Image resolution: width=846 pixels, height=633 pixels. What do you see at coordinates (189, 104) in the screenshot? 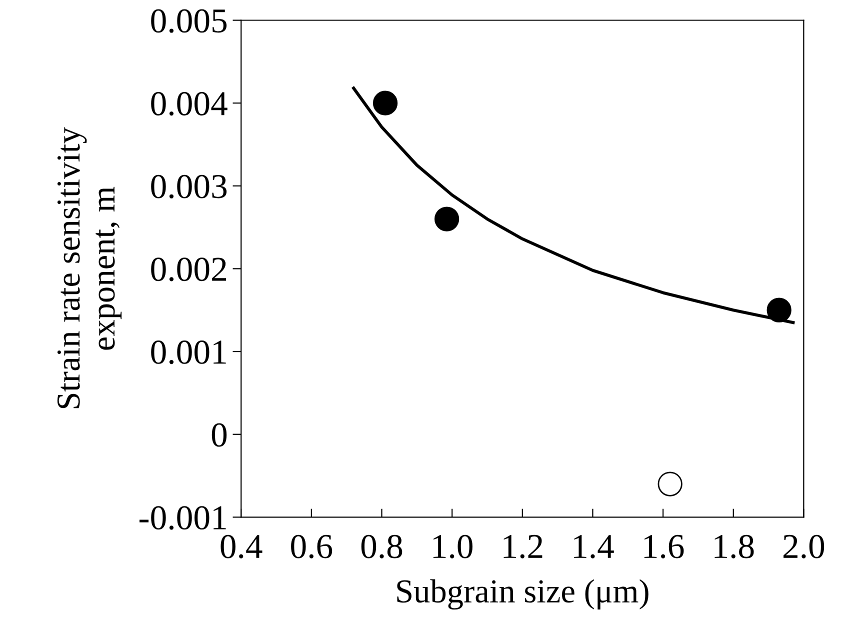
I see `y-tick-label: 0.004` at bounding box center [189, 104].